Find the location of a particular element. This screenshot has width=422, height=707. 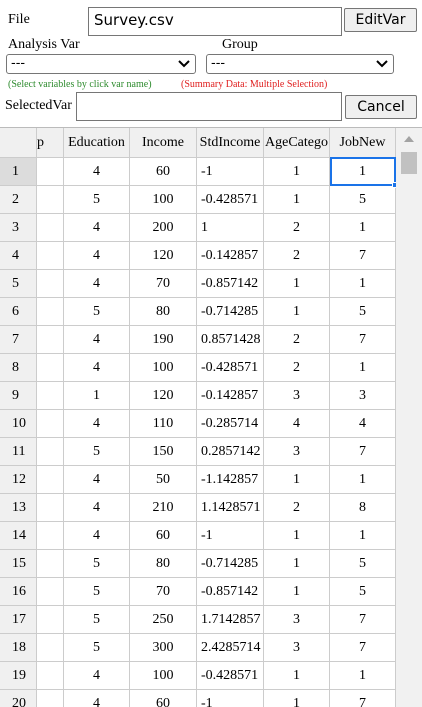

row-header: 17 is located at coordinates (18, 620).